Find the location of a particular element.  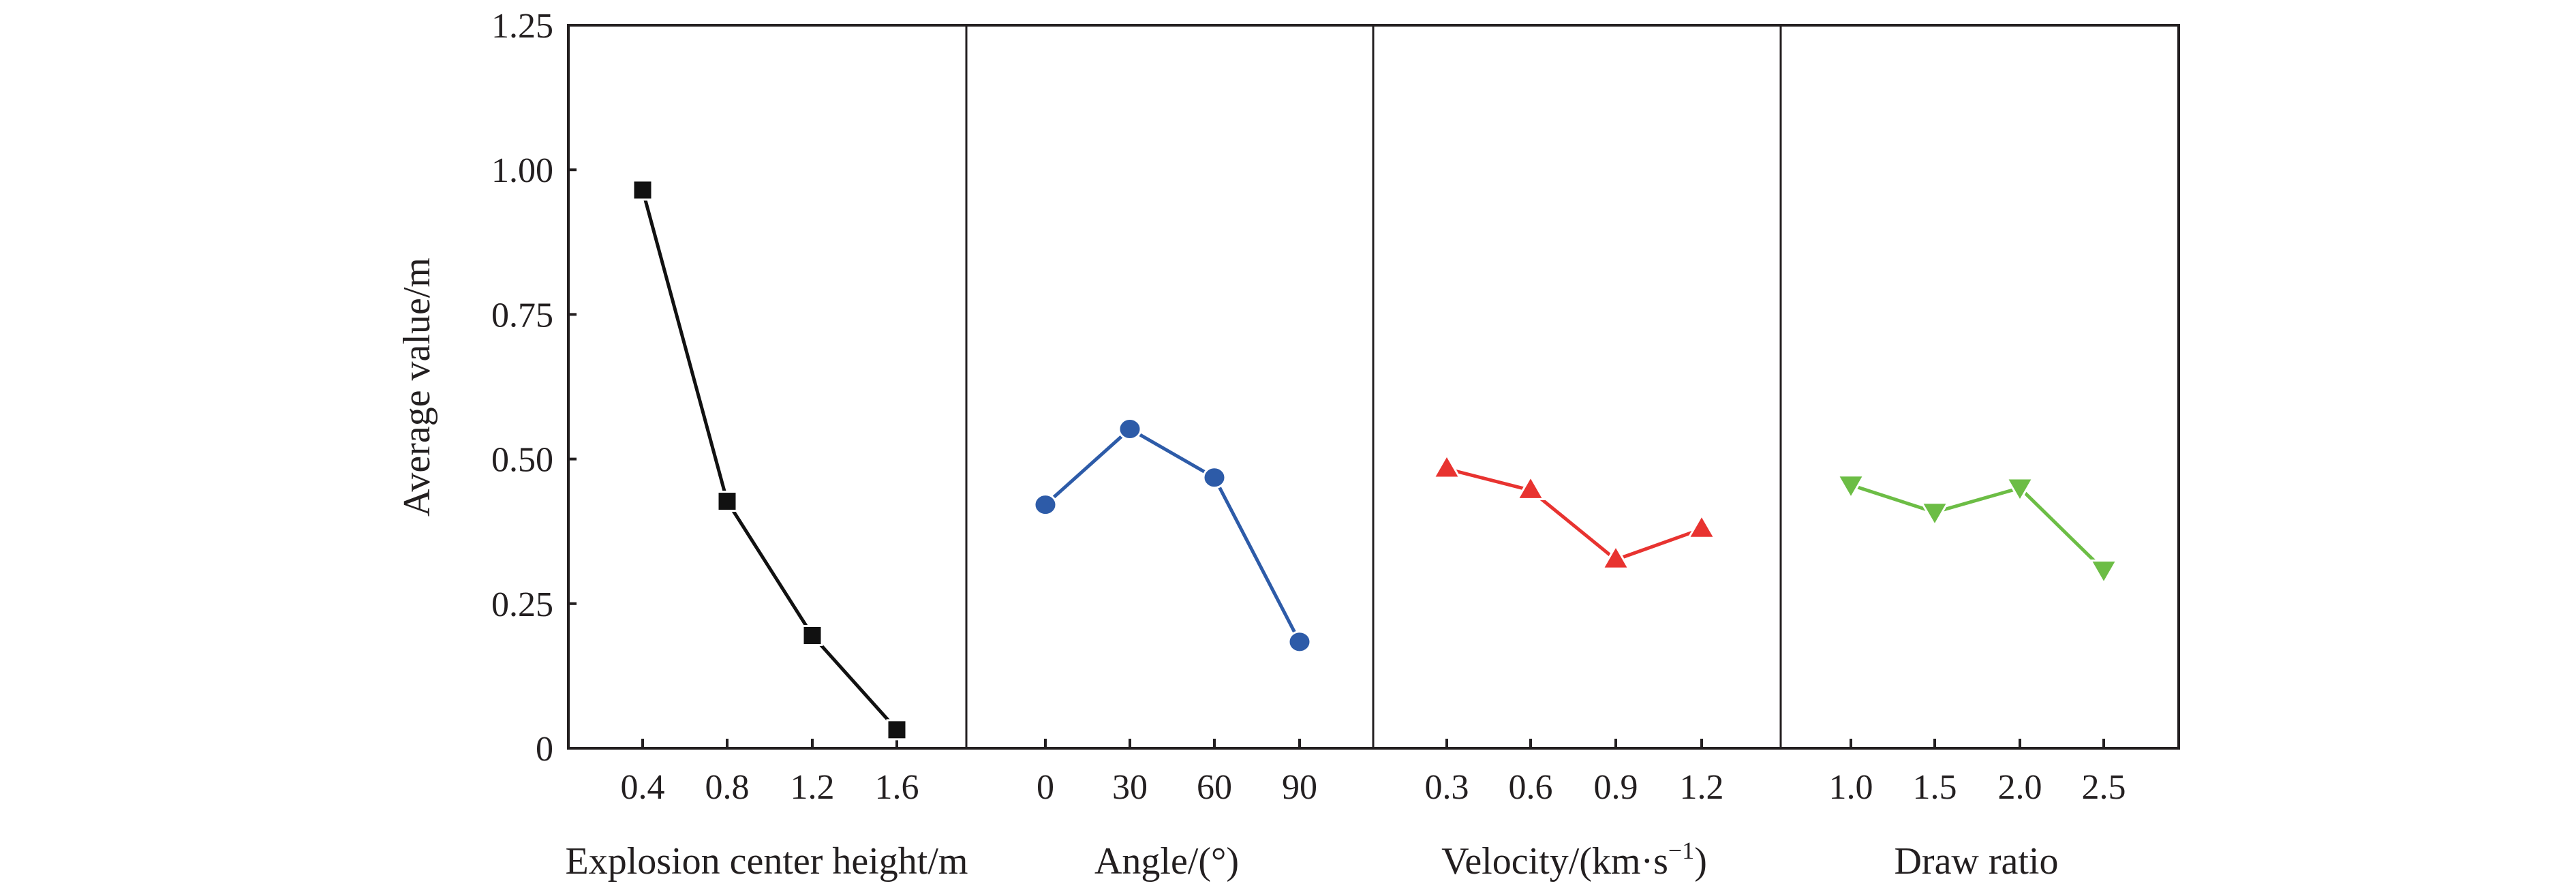

x-tick-label: 0.6 is located at coordinates (1531, 787).